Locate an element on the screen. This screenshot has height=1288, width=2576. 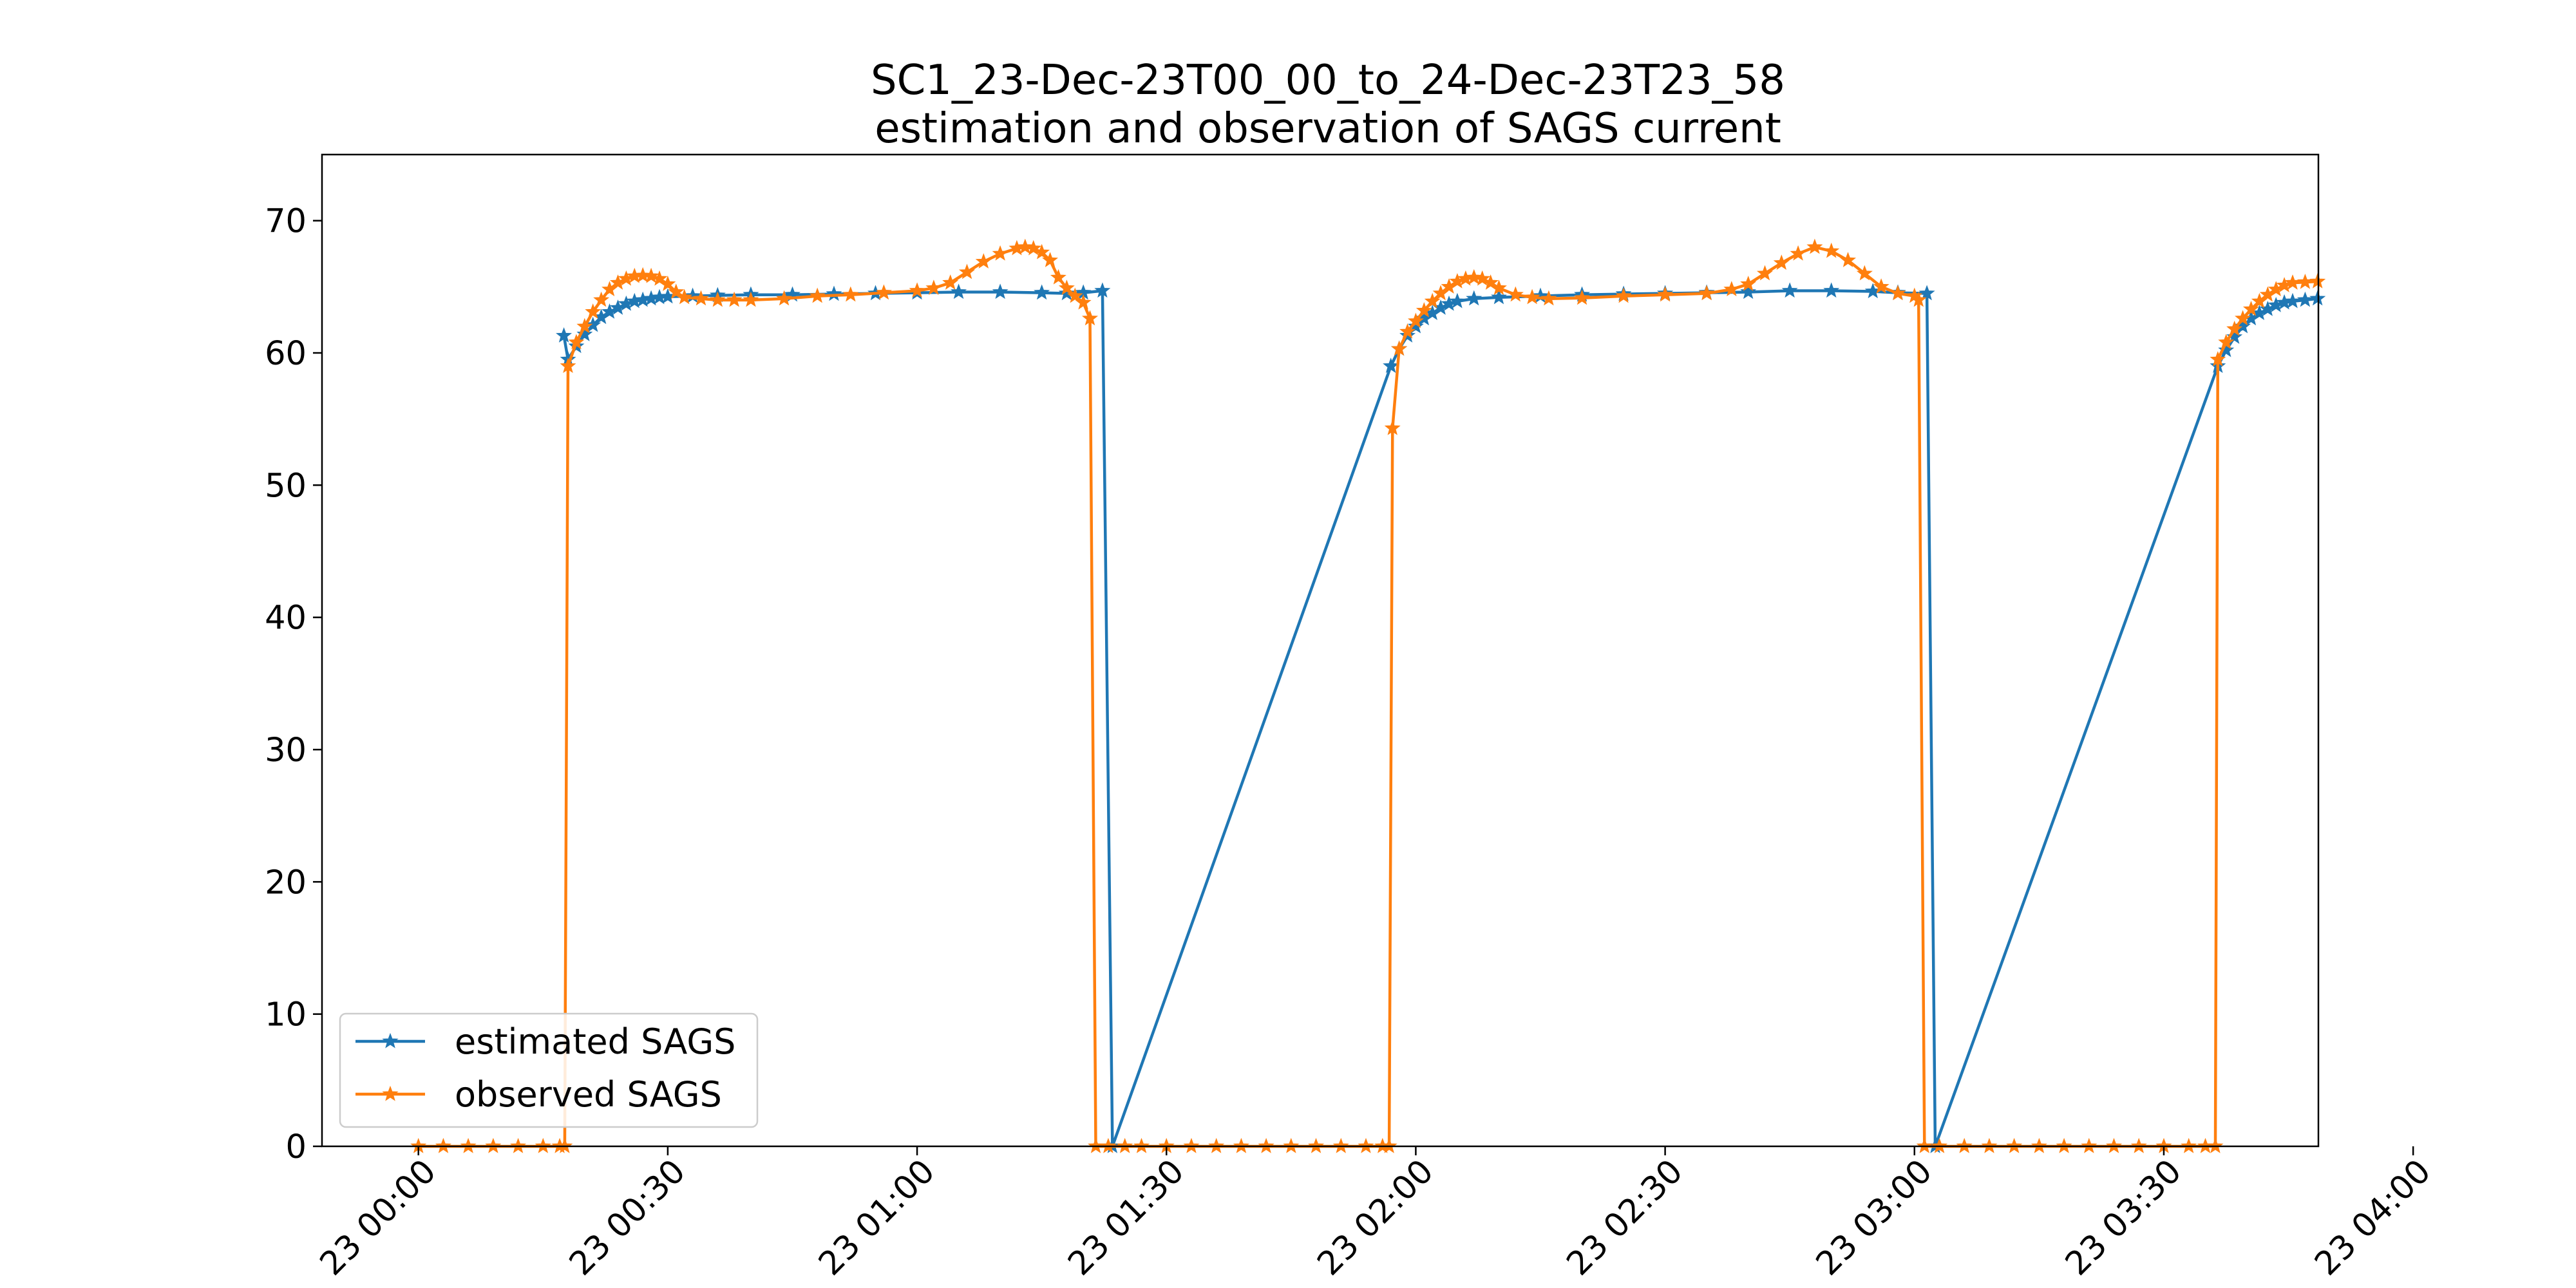
y-tick-label: 30 is located at coordinates (286, 751).